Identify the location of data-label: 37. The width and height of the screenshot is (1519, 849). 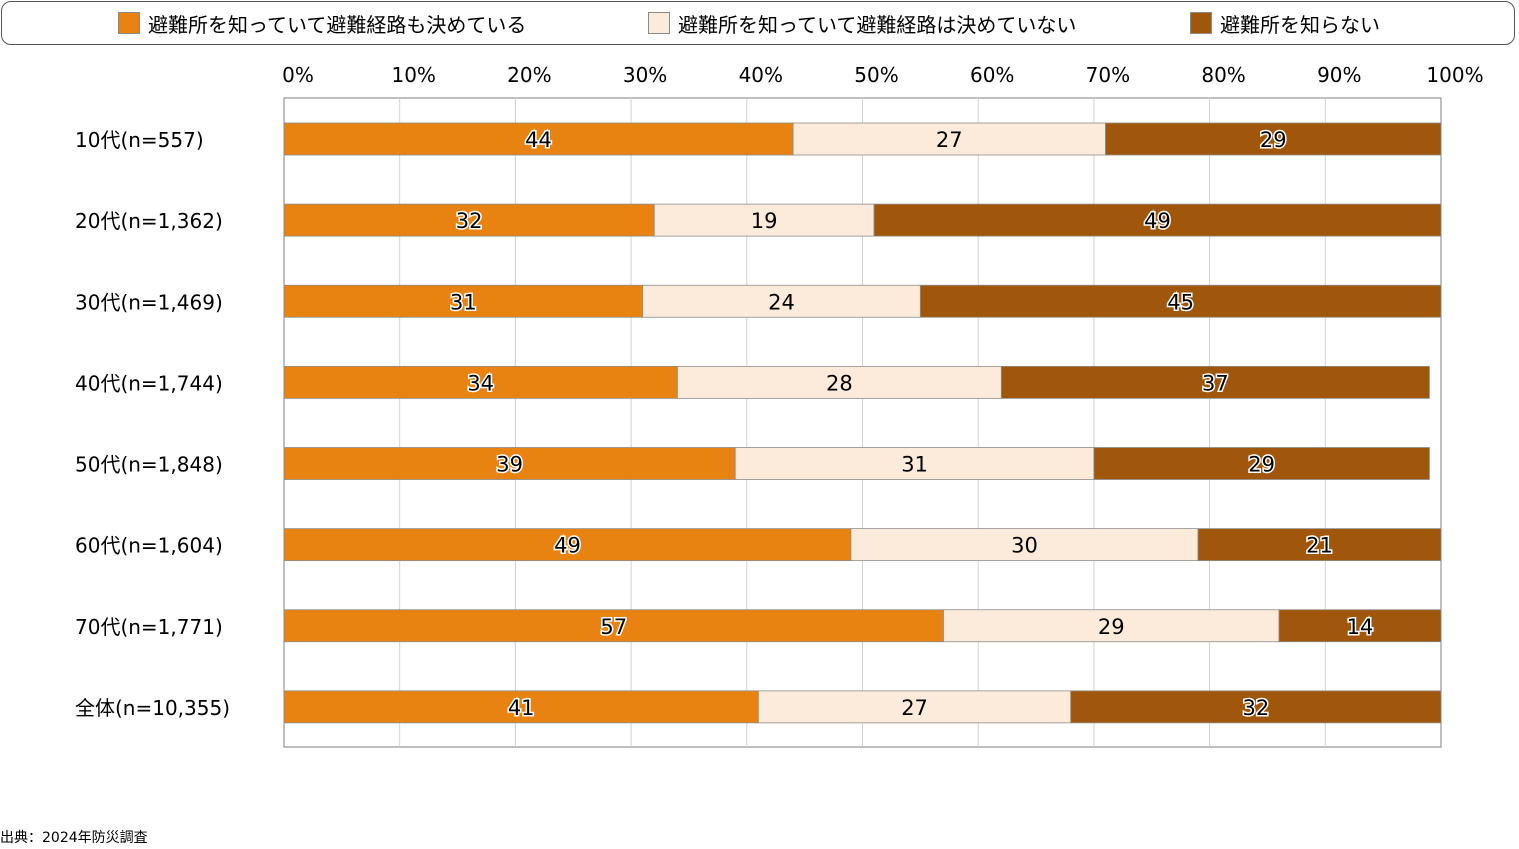
(1215, 383).